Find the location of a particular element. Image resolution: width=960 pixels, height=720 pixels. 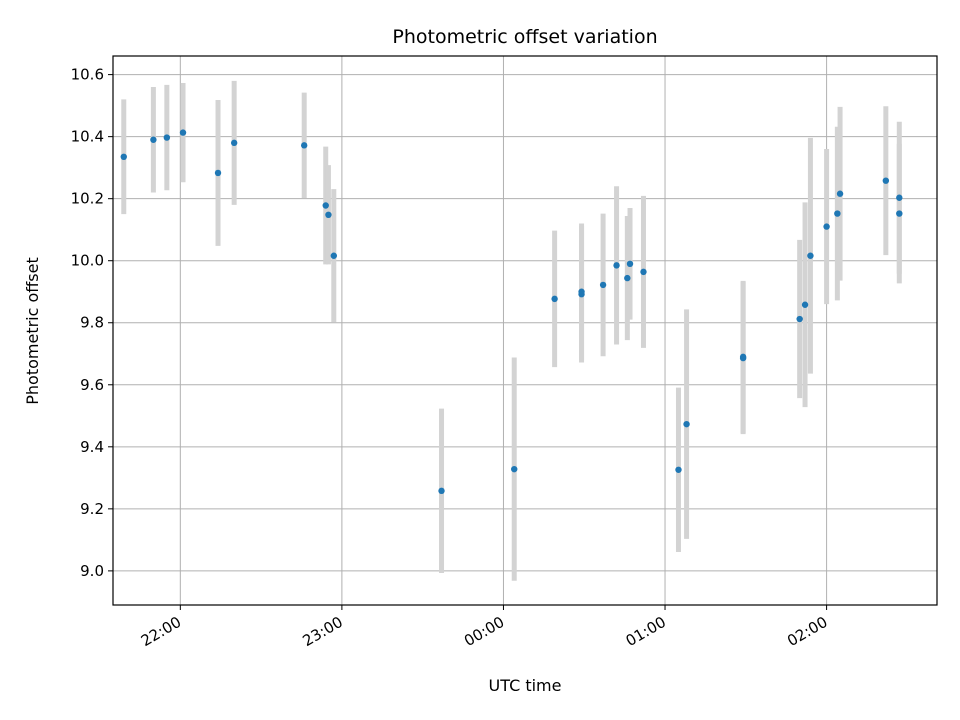

y-tick-label: 10.0 is located at coordinates (87, 261).